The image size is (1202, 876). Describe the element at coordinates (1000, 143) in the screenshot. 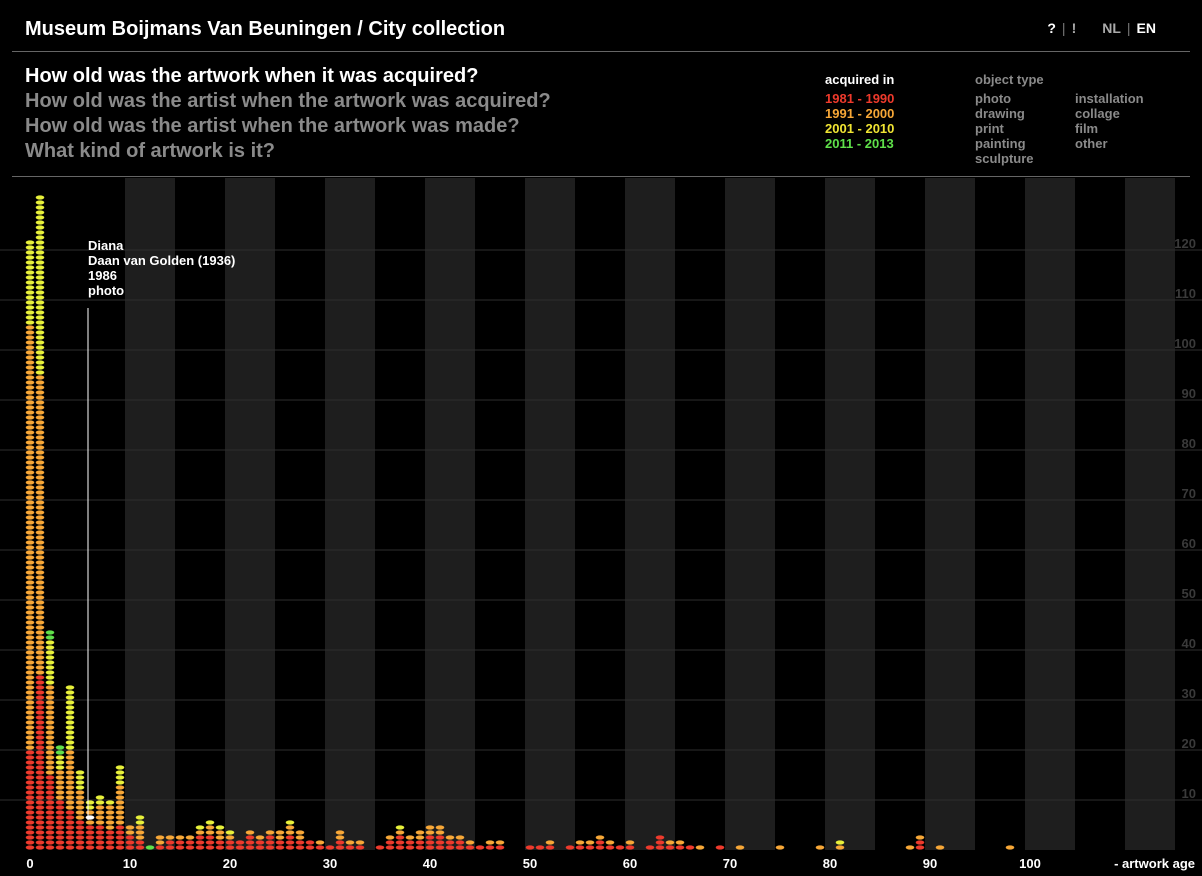

I see `type-painting: painting` at that location.